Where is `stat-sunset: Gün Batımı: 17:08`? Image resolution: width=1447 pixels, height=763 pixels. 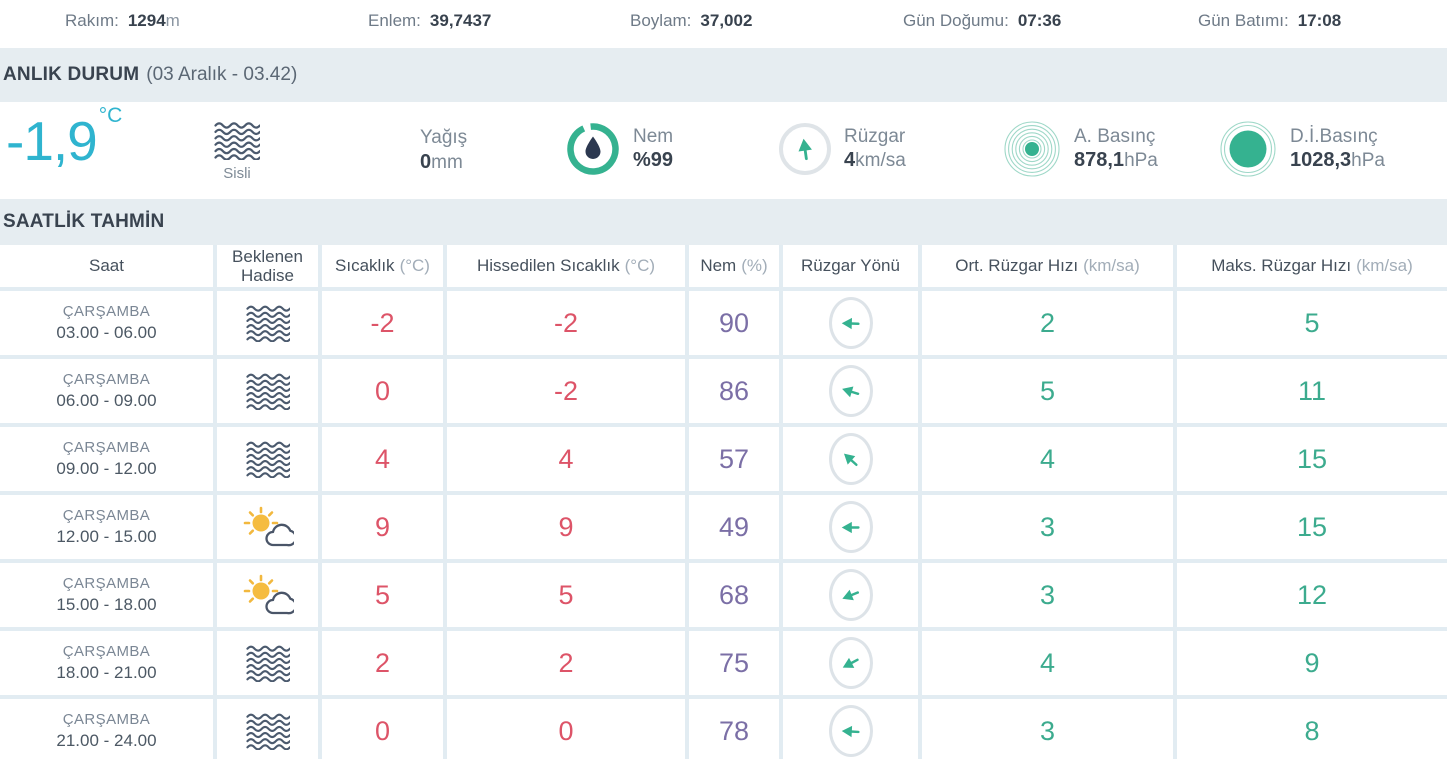
stat-sunset: Gün Batımı: 17:08 is located at coordinates (1269, 21).